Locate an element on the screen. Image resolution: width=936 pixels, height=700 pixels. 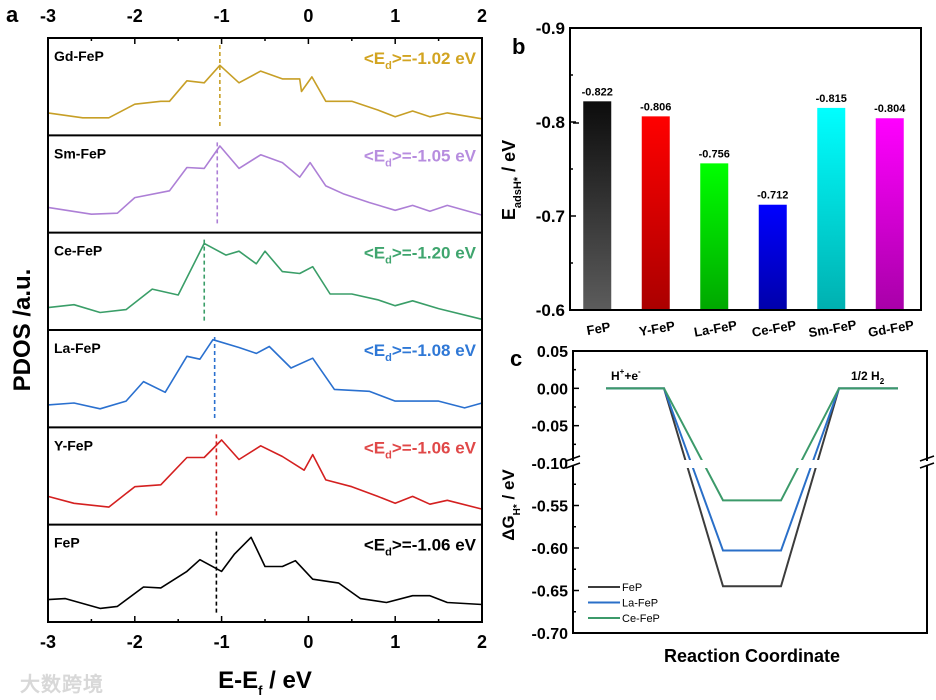
text-part: H is located at coordinates (615, 376).